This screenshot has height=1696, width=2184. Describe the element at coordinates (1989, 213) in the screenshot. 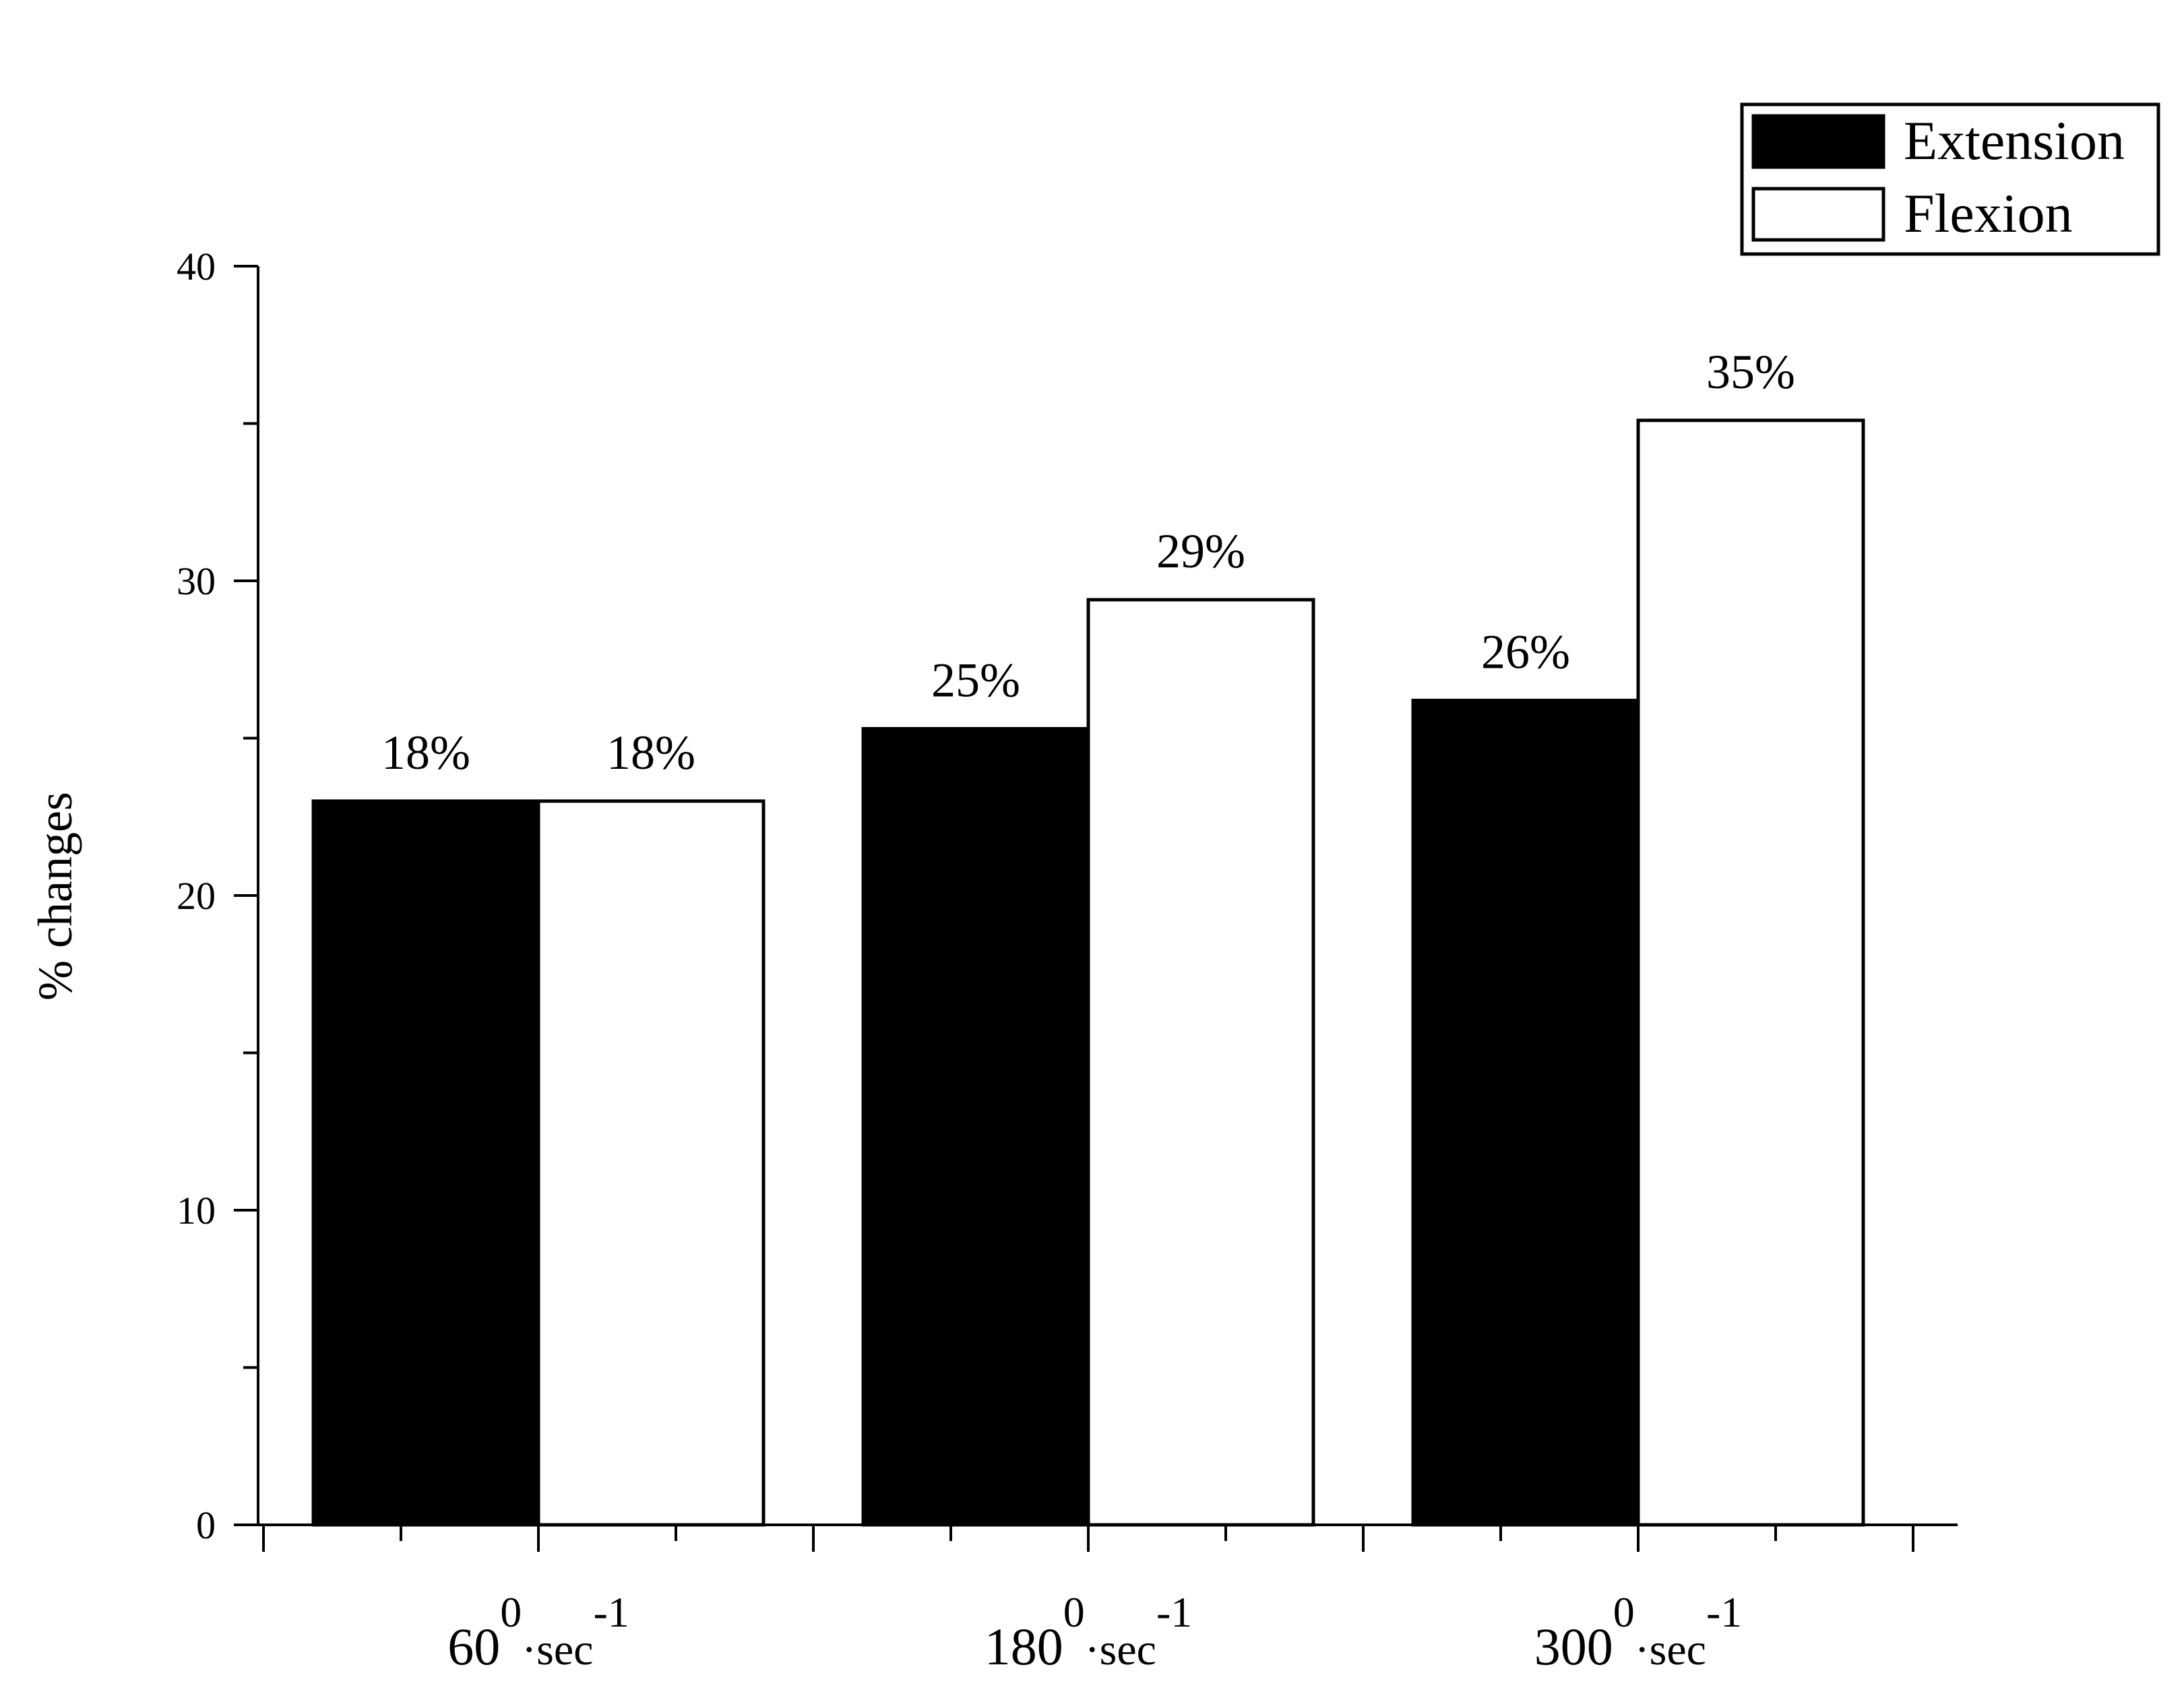

I see `legend-label-flexion: Flexion` at that location.